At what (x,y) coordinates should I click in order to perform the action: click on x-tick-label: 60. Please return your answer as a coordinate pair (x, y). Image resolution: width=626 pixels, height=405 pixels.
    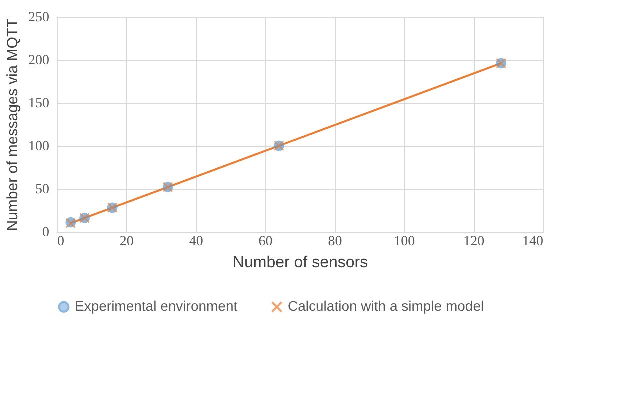
    Looking at the image, I should click on (265, 242).